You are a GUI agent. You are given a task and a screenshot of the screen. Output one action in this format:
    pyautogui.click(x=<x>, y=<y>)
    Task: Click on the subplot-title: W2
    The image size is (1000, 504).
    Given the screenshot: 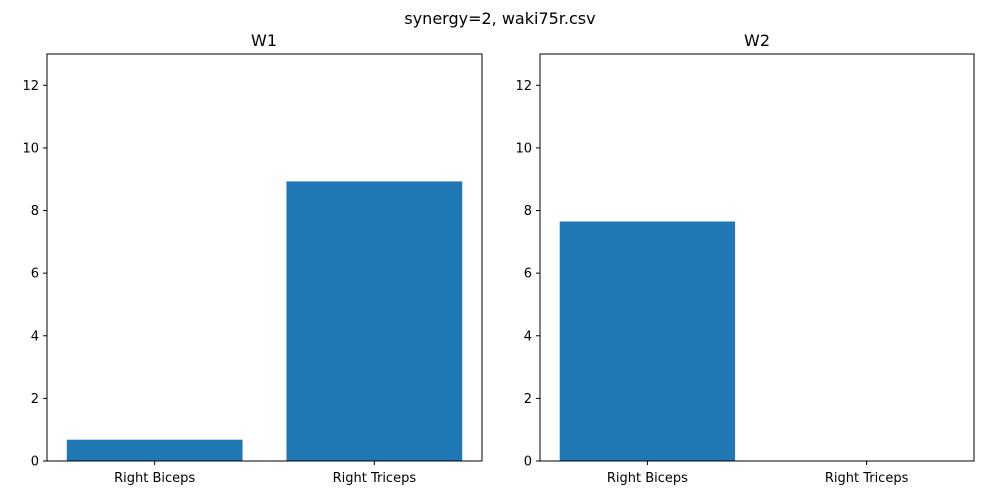 What is the action you would take?
    pyautogui.click(x=757, y=40)
    